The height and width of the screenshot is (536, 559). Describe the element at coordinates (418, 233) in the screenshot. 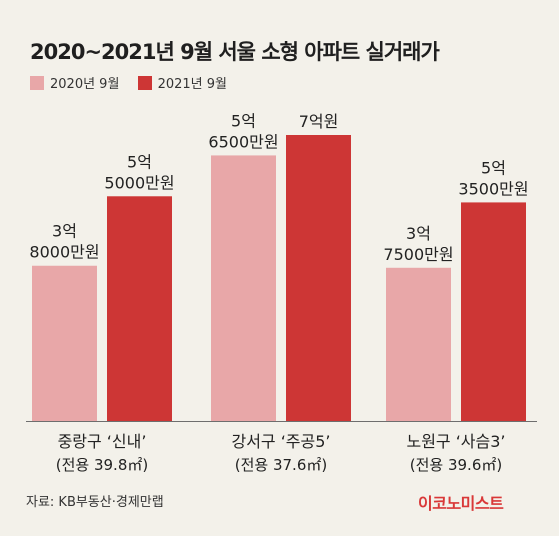

I see `bar-label-2020-2-0: 3억` at that location.